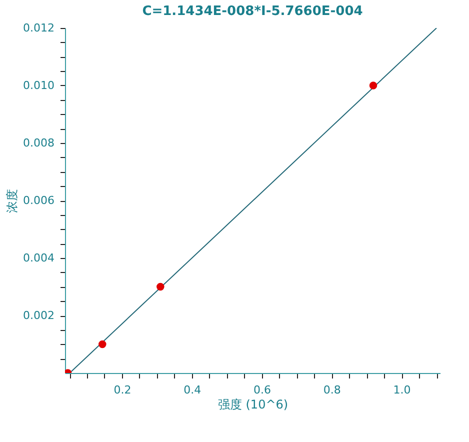 Image resolution: width=469 pixels, height=442 pixels. What do you see at coordinates (38, 258) in the screenshot?
I see `y-tick-label: 0.004` at bounding box center [38, 258].